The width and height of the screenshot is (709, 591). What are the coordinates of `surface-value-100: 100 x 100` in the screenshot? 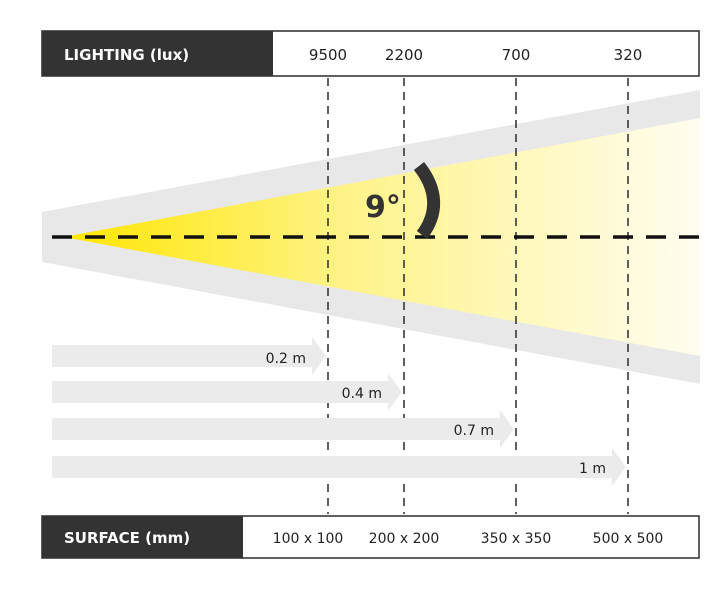 It's located at (308, 539).